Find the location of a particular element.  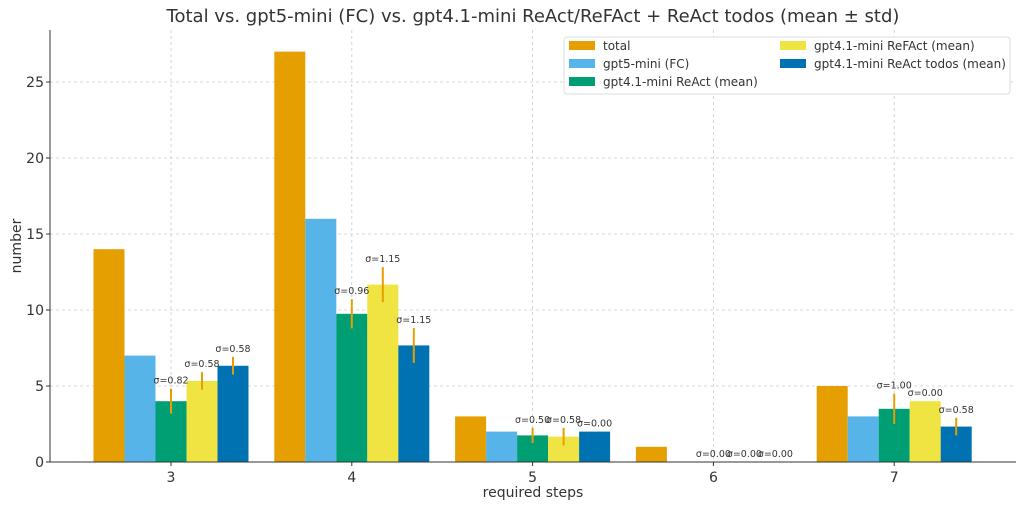

legend-label: gpt4.1-mini ReAct todos (mean) is located at coordinates (910, 64).